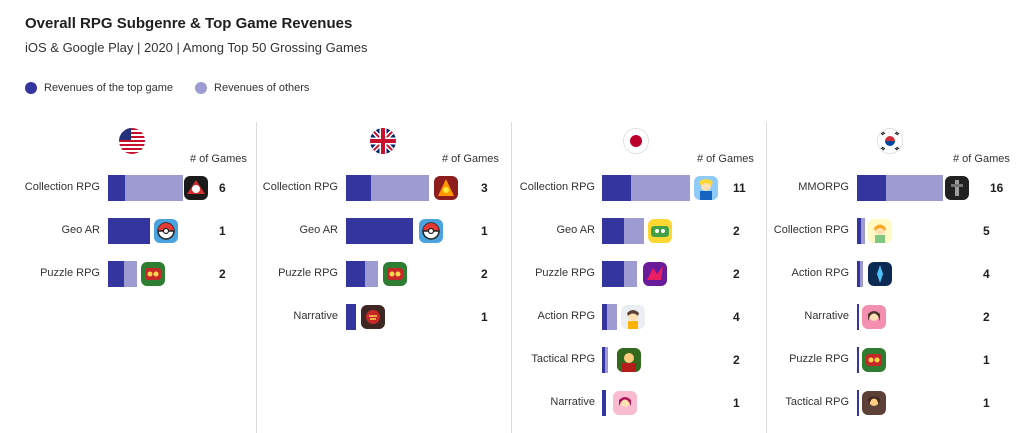  Describe the element at coordinates (189, 23) in the screenshot. I see `chart-title: Overall RPG Subgenre & Top Game Revenues` at that location.